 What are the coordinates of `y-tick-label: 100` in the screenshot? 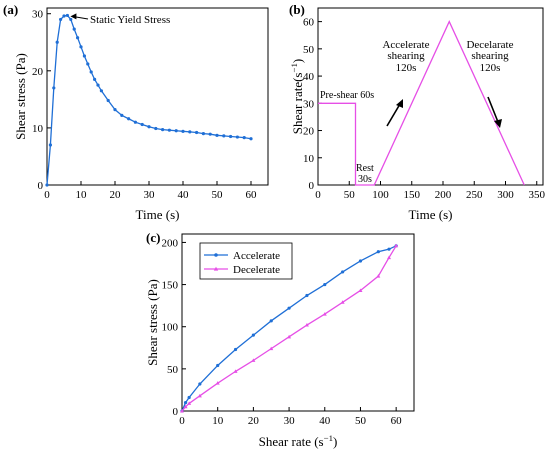 It's located at (170, 328).